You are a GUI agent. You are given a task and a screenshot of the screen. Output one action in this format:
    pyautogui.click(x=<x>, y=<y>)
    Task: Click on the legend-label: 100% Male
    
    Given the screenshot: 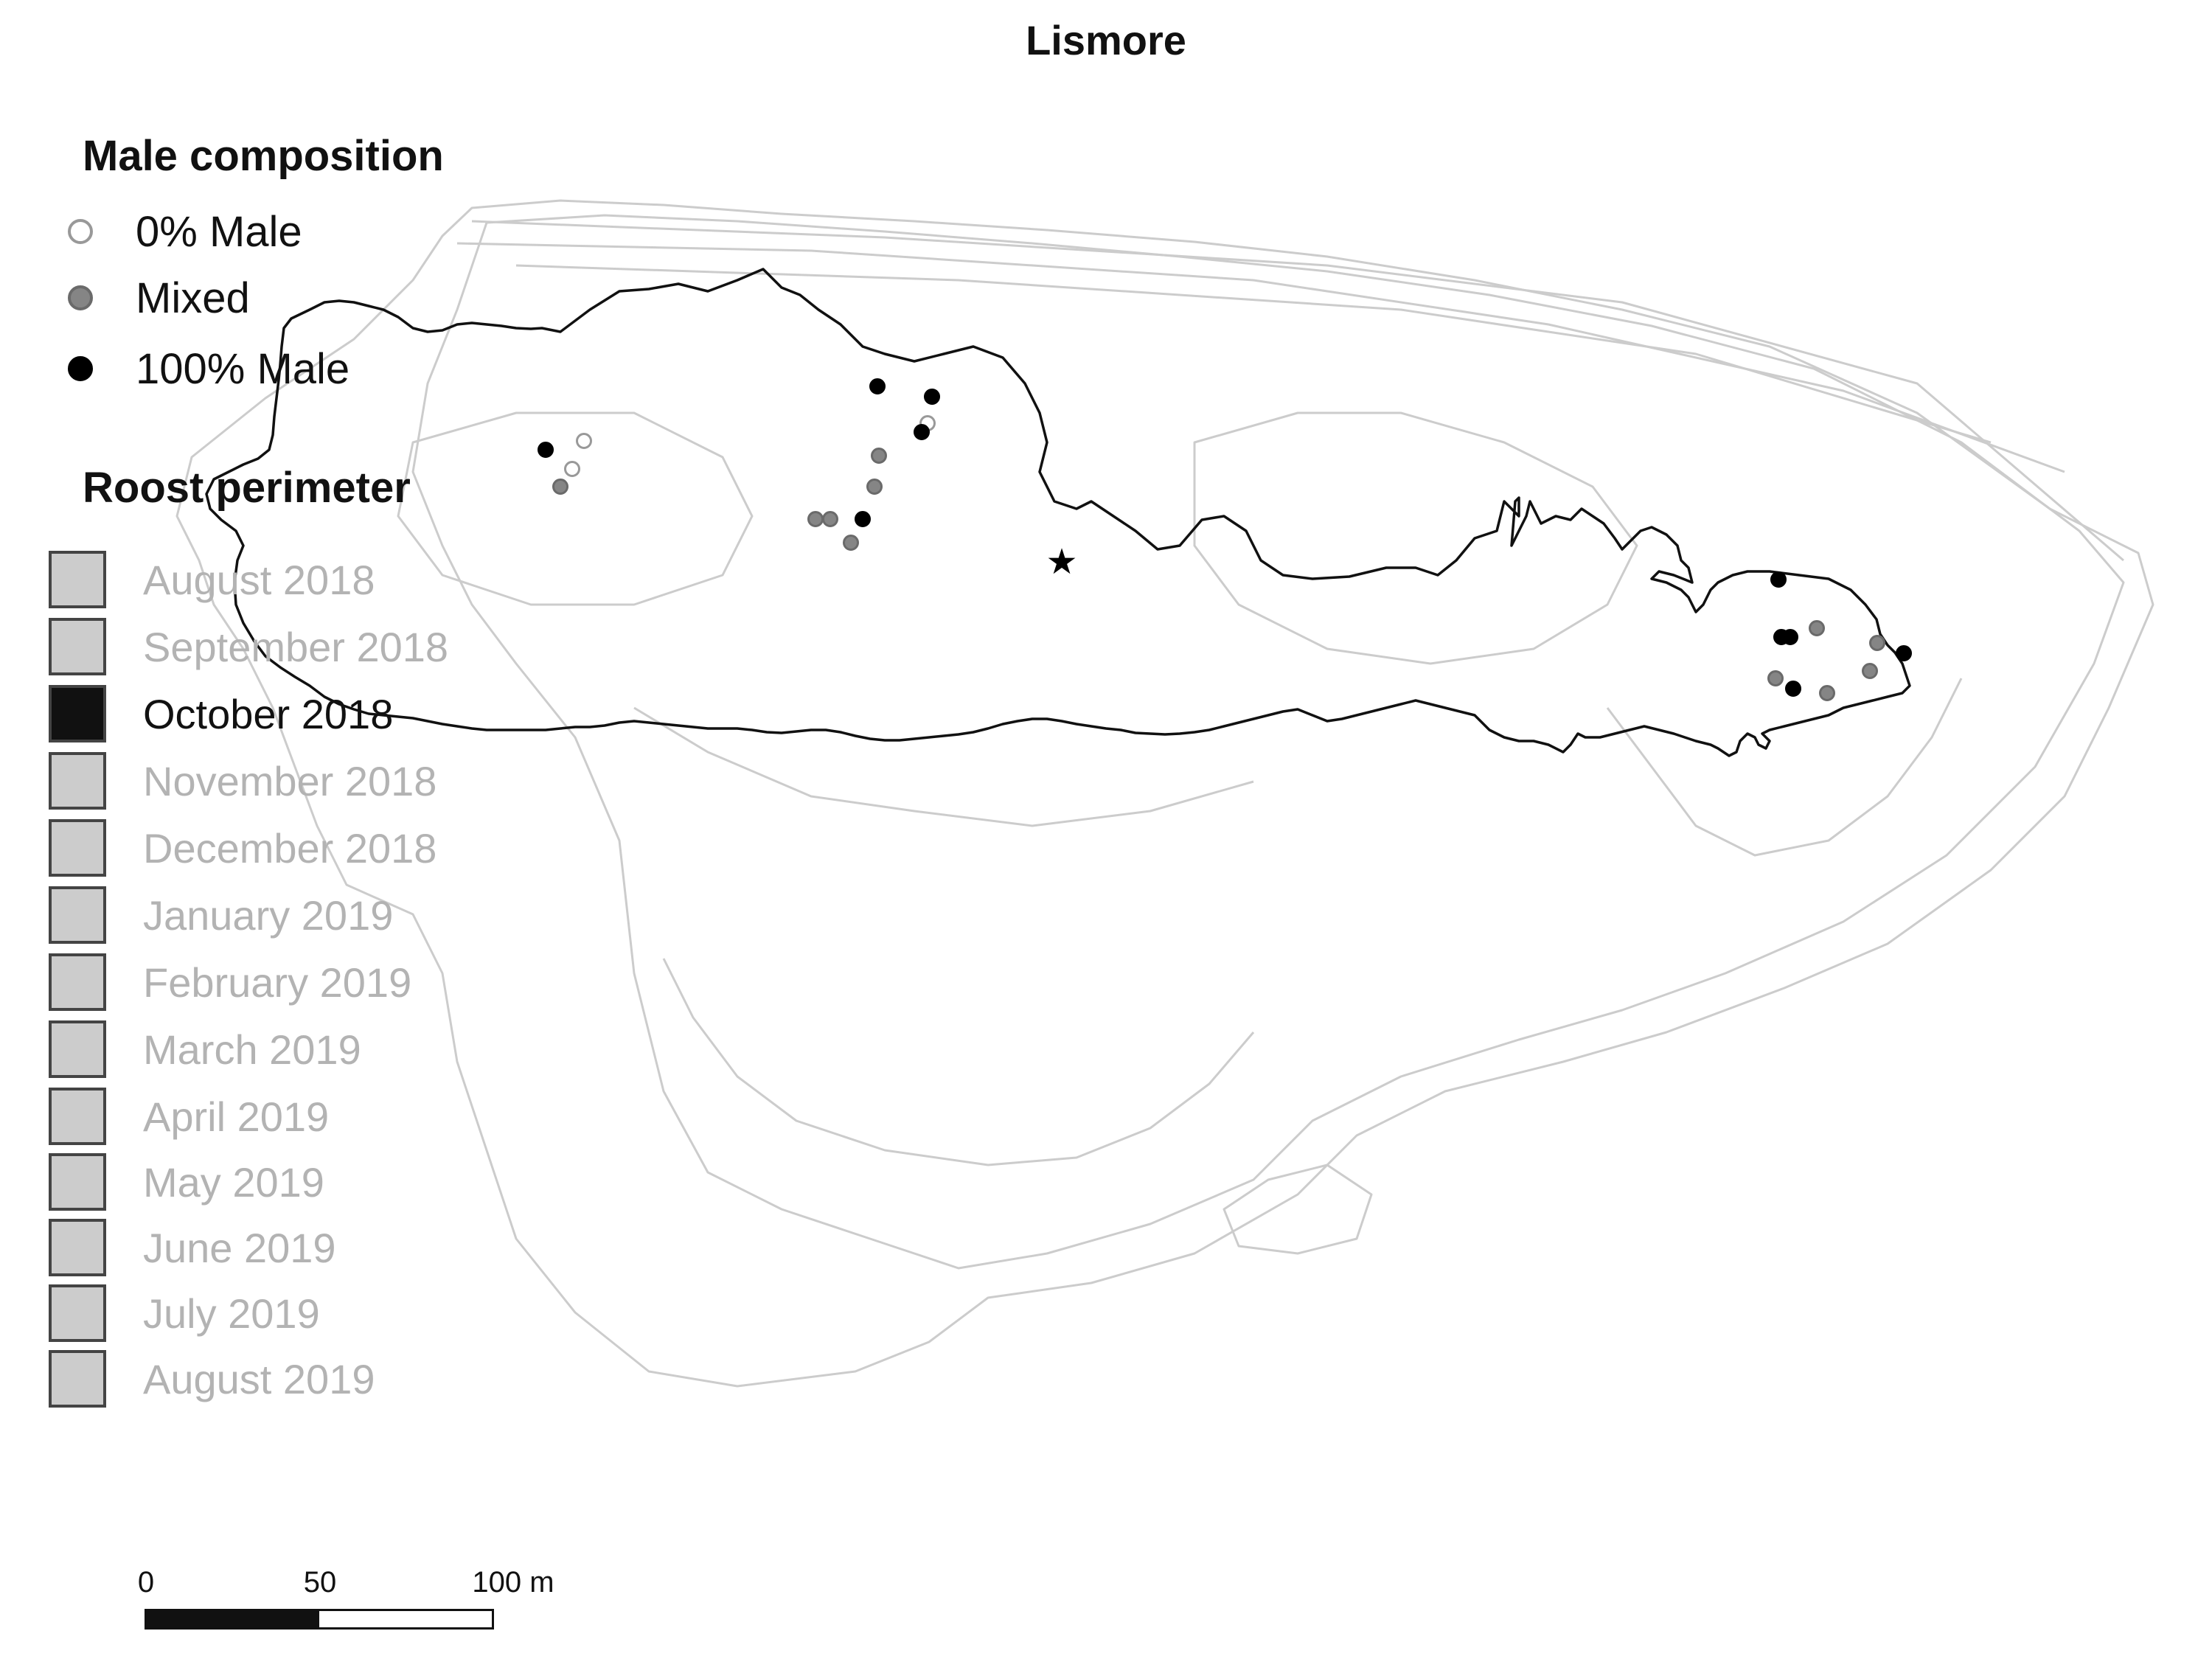 What is the action you would take?
    pyautogui.click(x=243, y=368)
    